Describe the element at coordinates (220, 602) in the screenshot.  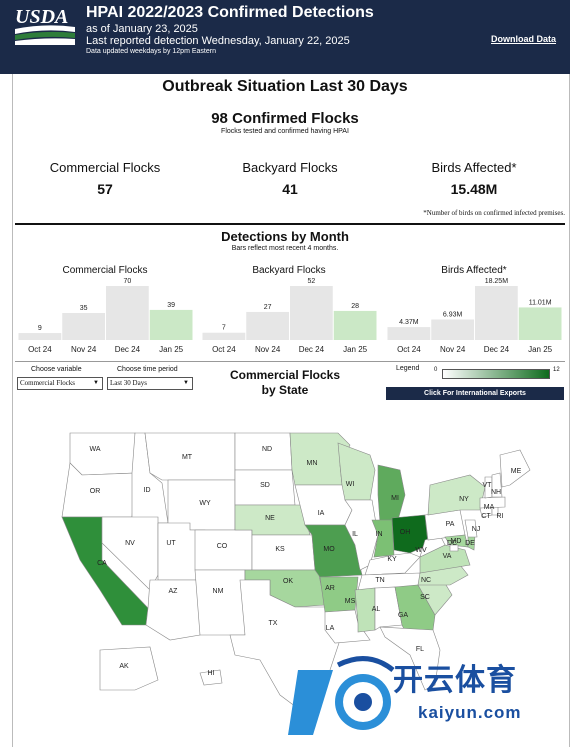
I see `state-nm` at that location.